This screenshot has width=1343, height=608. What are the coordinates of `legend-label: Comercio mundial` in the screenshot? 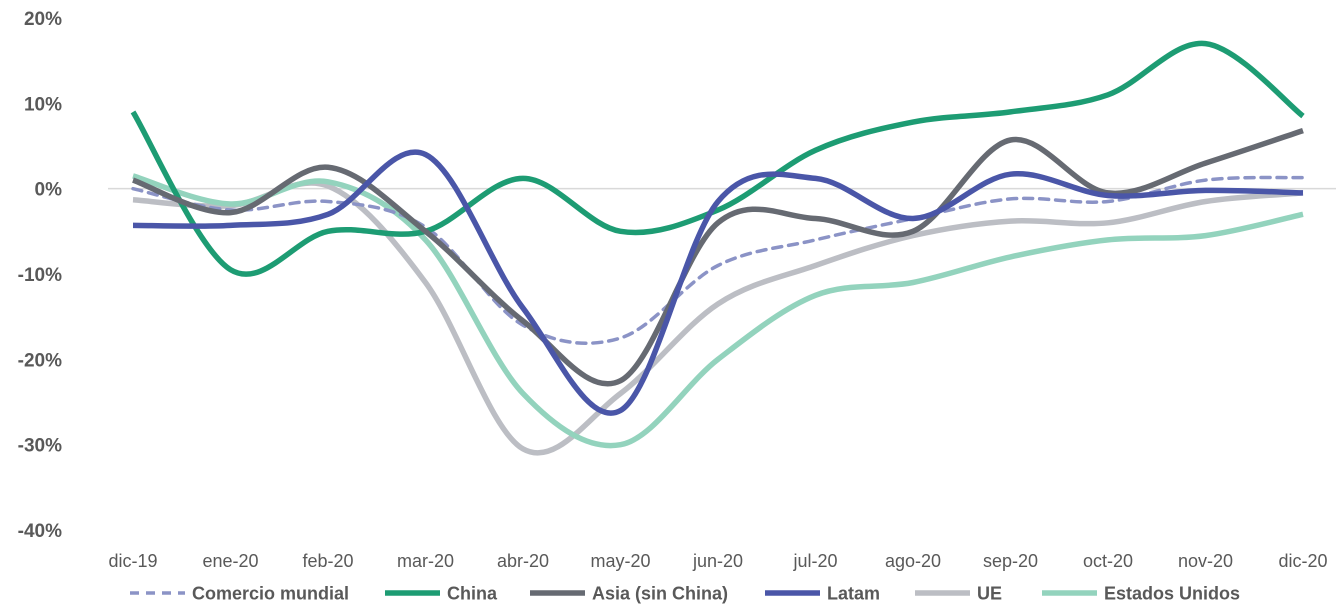 It's located at (270, 594).